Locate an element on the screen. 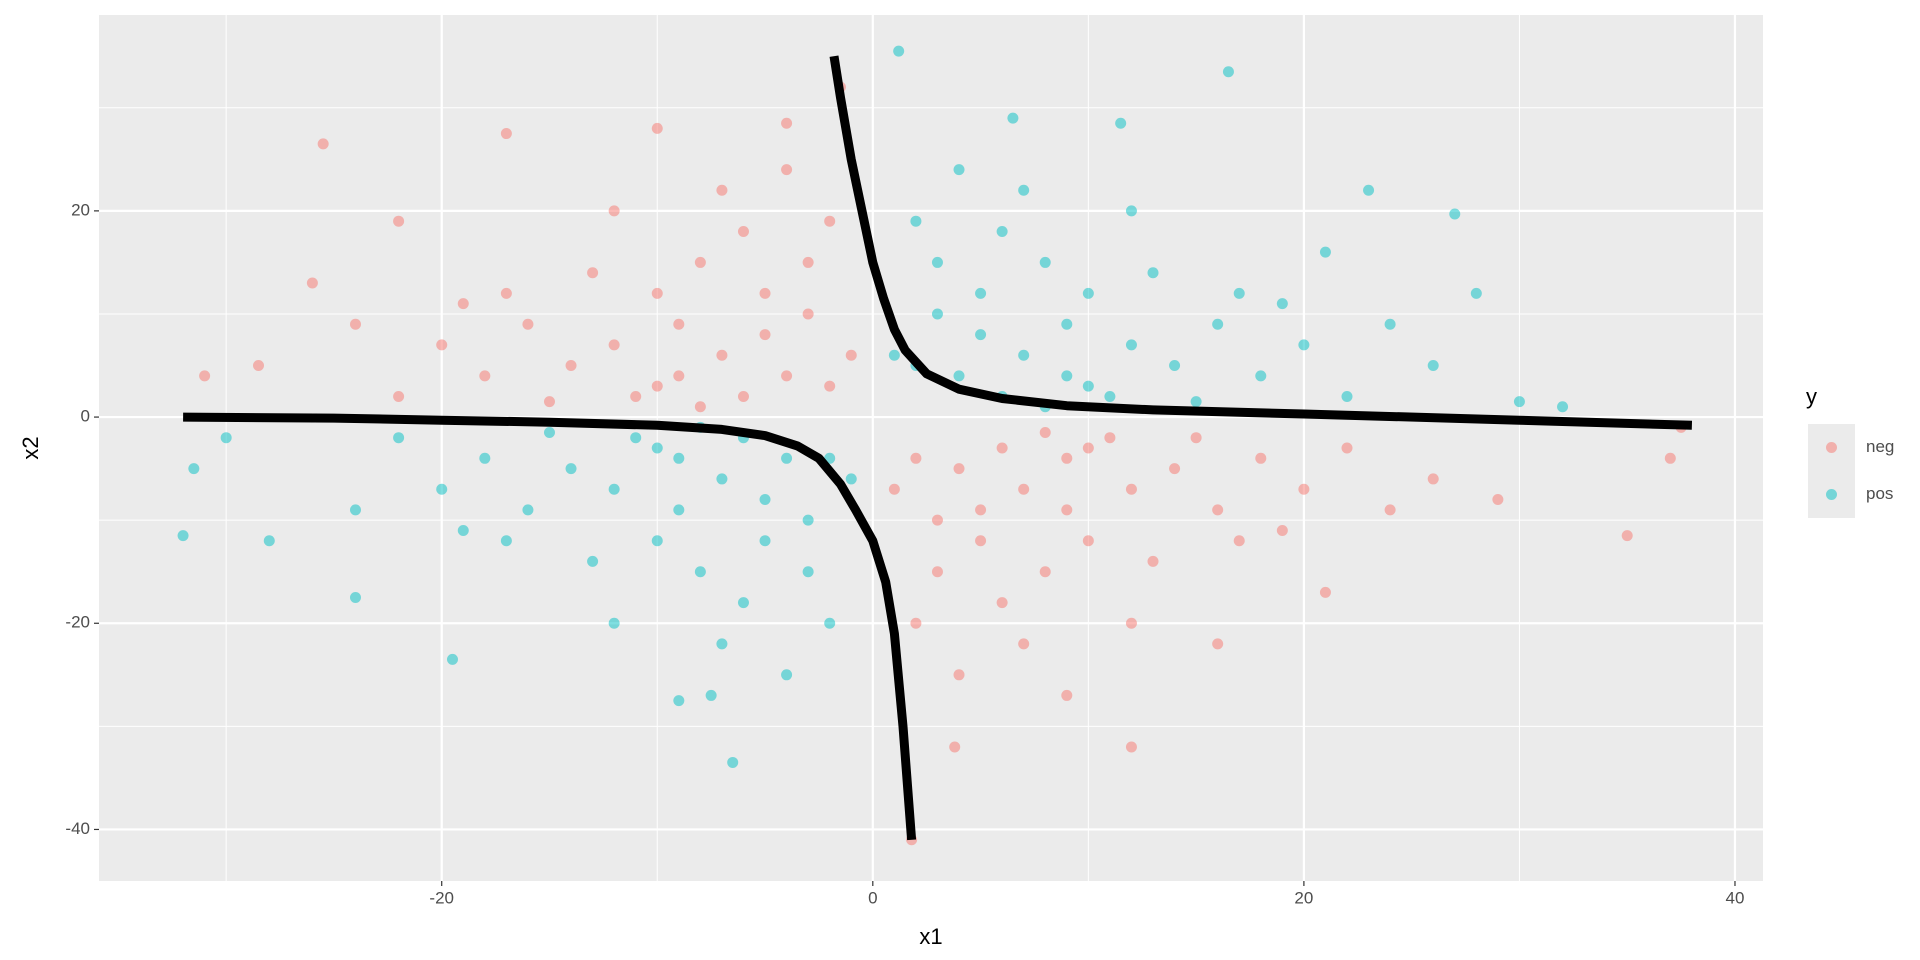 This screenshot has height=960, width=1920. x-tick-label: 0 is located at coordinates (872, 897).